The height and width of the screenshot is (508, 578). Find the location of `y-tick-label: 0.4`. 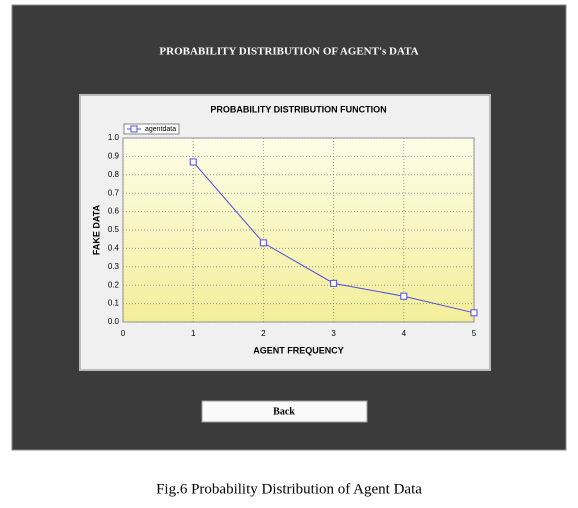

y-tick-label: 0.4 is located at coordinates (114, 248).